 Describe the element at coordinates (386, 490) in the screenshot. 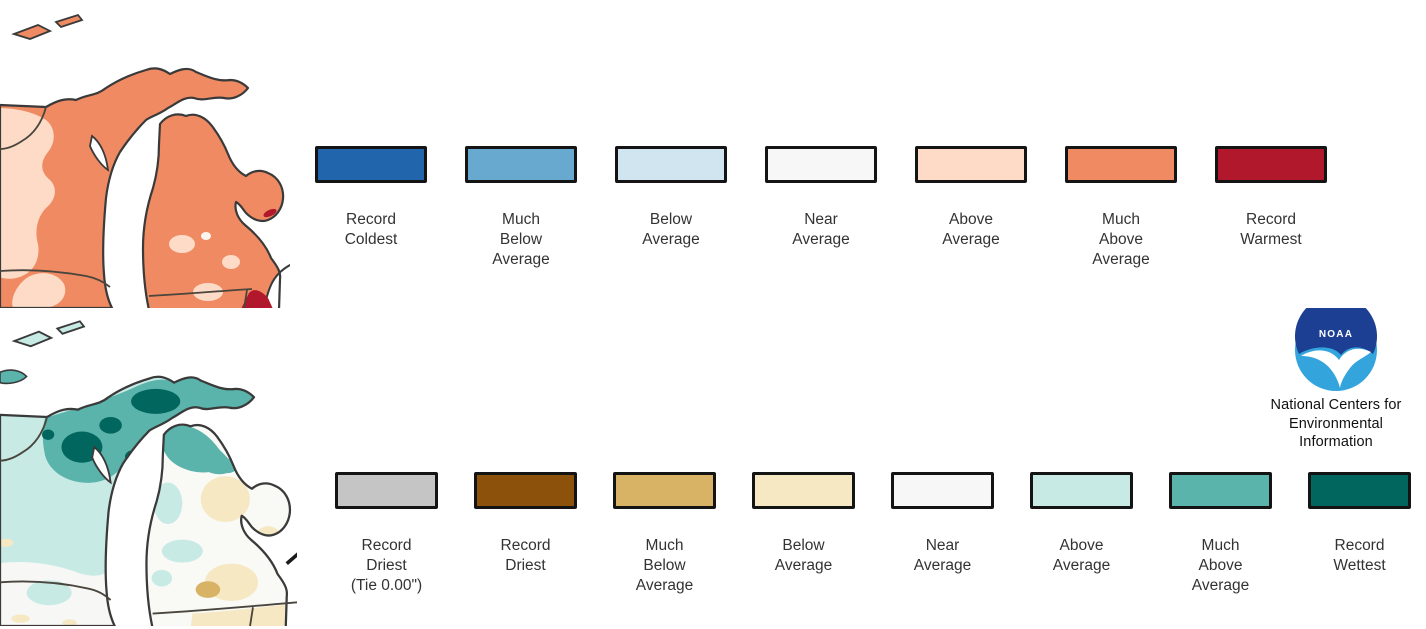

I see `legend-swatch-record-driest-tie` at that location.